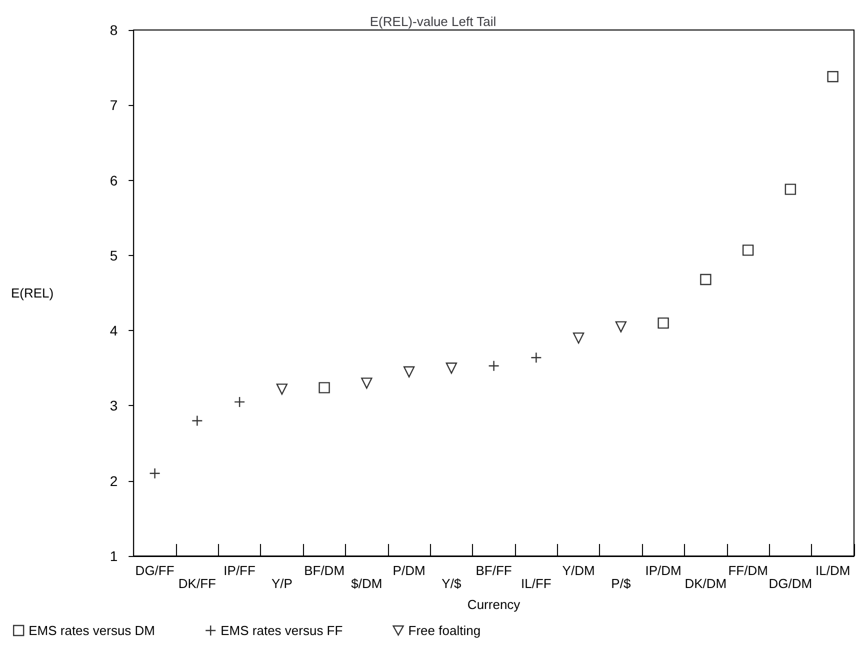  Describe the element at coordinates (114, 406) in the screenshot. I see `y-tick-label: 3` at that location.